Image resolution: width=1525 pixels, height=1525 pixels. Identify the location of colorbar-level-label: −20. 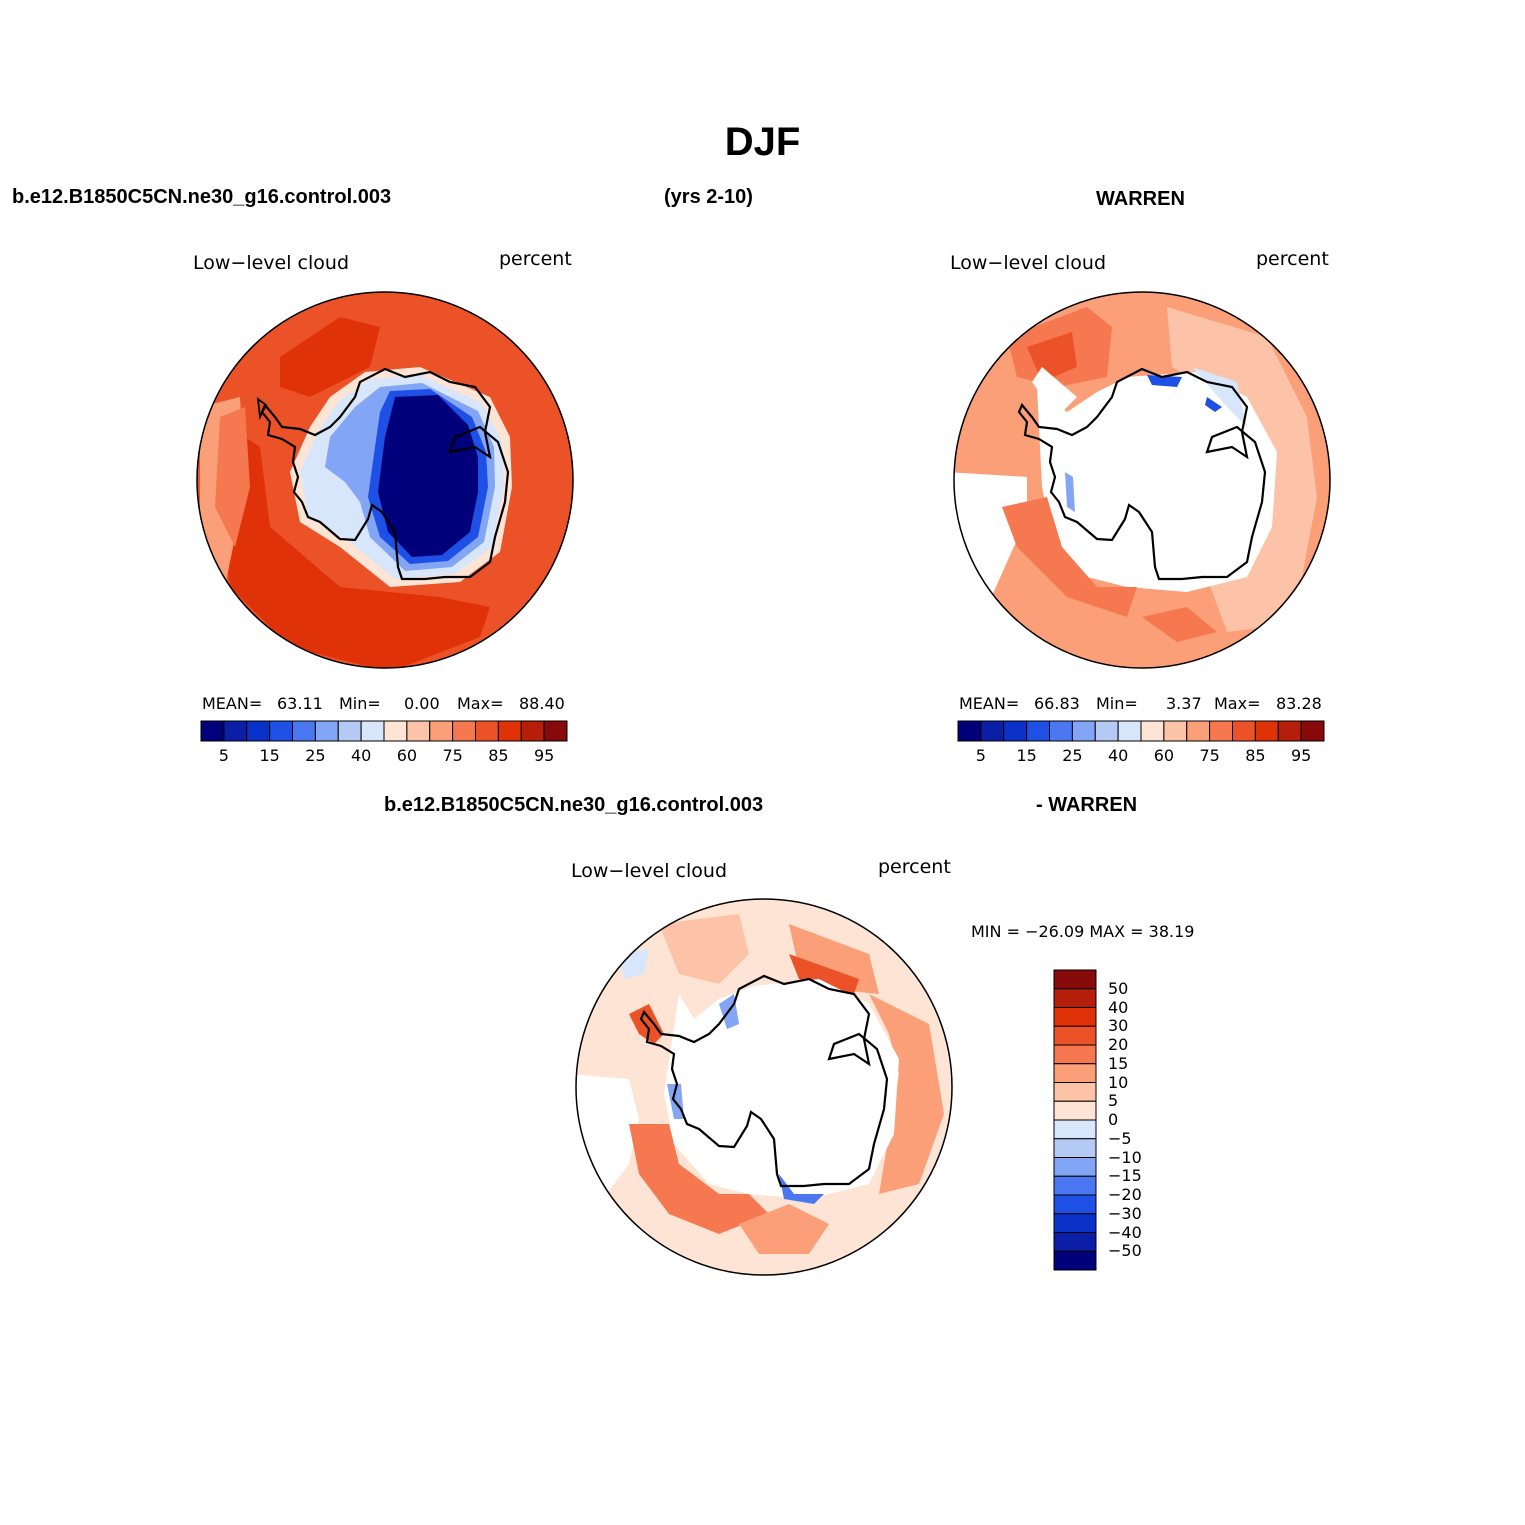
(1125, 1194).